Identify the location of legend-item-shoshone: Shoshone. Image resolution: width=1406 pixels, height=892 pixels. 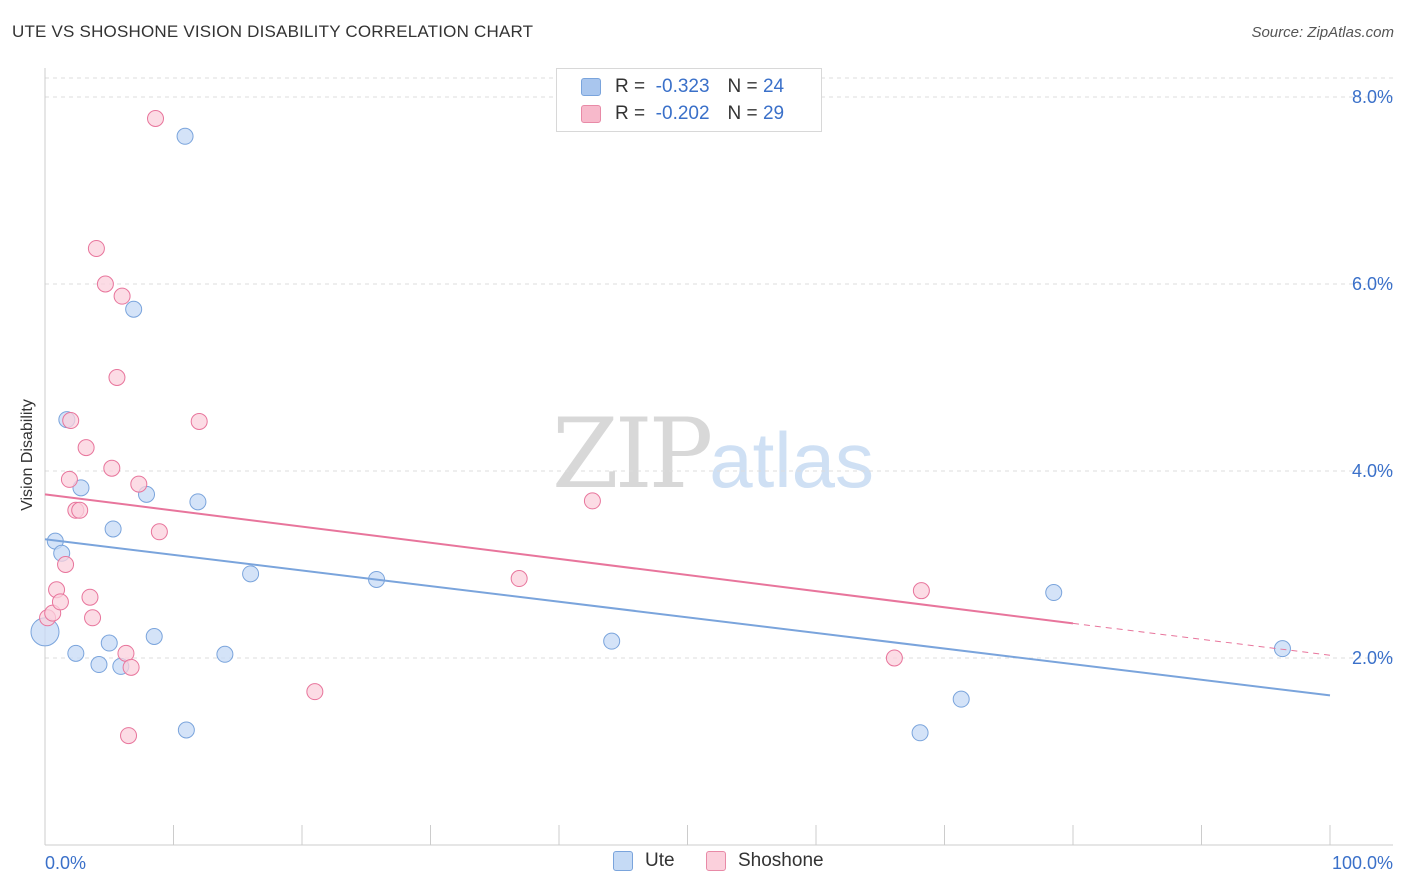
(765, 861).